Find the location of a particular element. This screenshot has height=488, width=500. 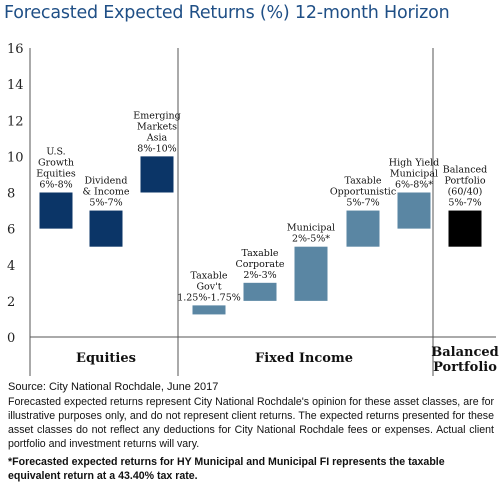

bar-label: Opportunistic is located at coordinates (363, 192).